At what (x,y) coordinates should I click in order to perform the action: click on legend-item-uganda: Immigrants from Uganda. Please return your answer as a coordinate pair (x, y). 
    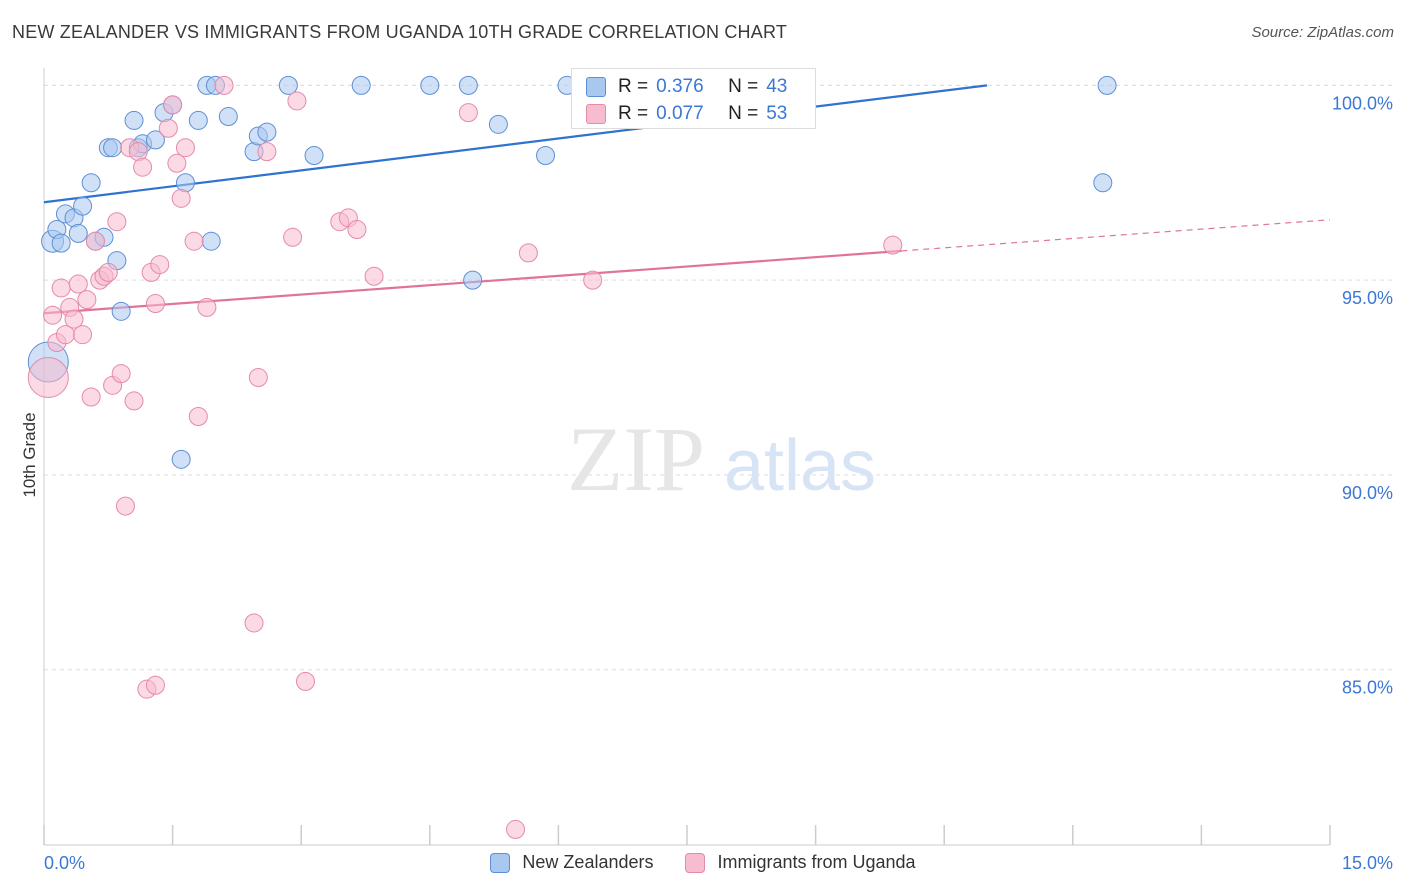
    Looking at the image, I should click on (800, 862).